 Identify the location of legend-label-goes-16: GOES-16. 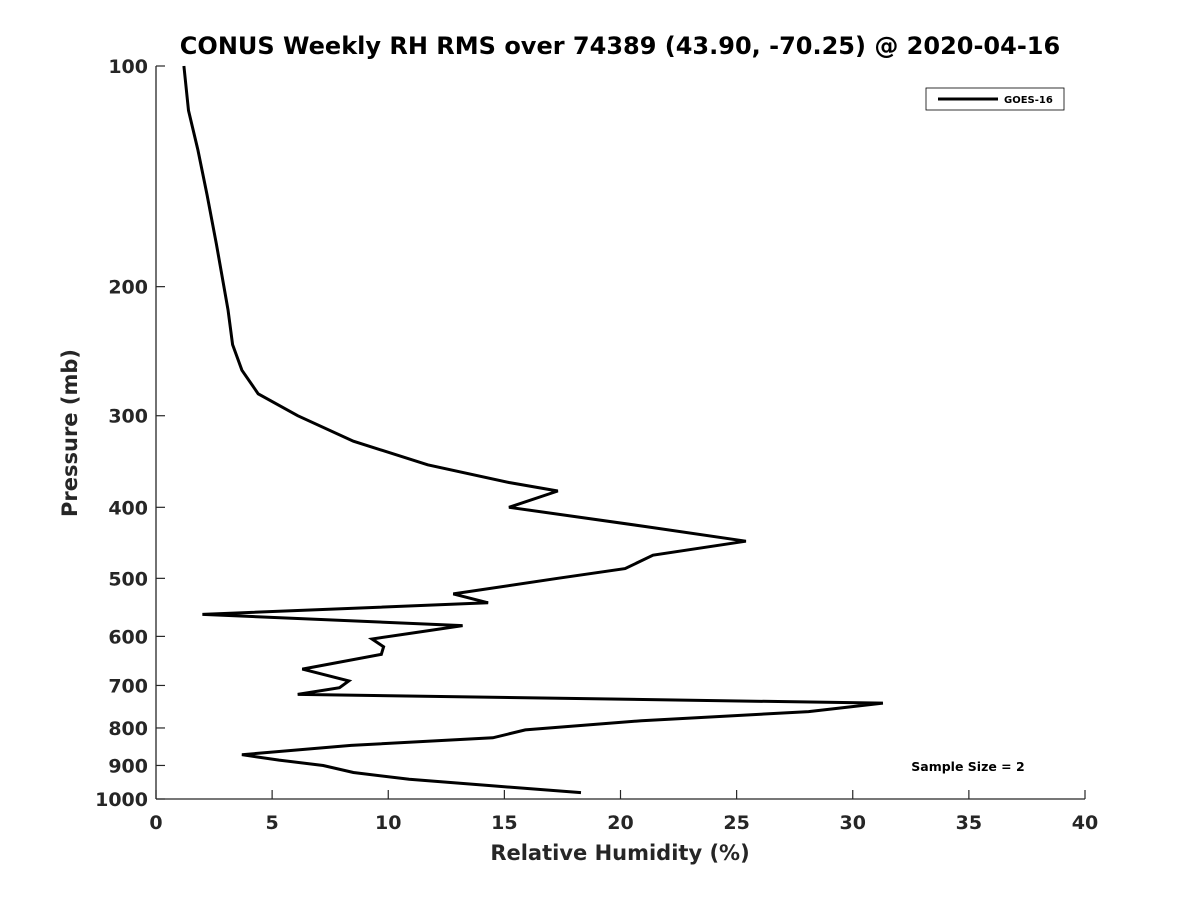
(1028, 100).